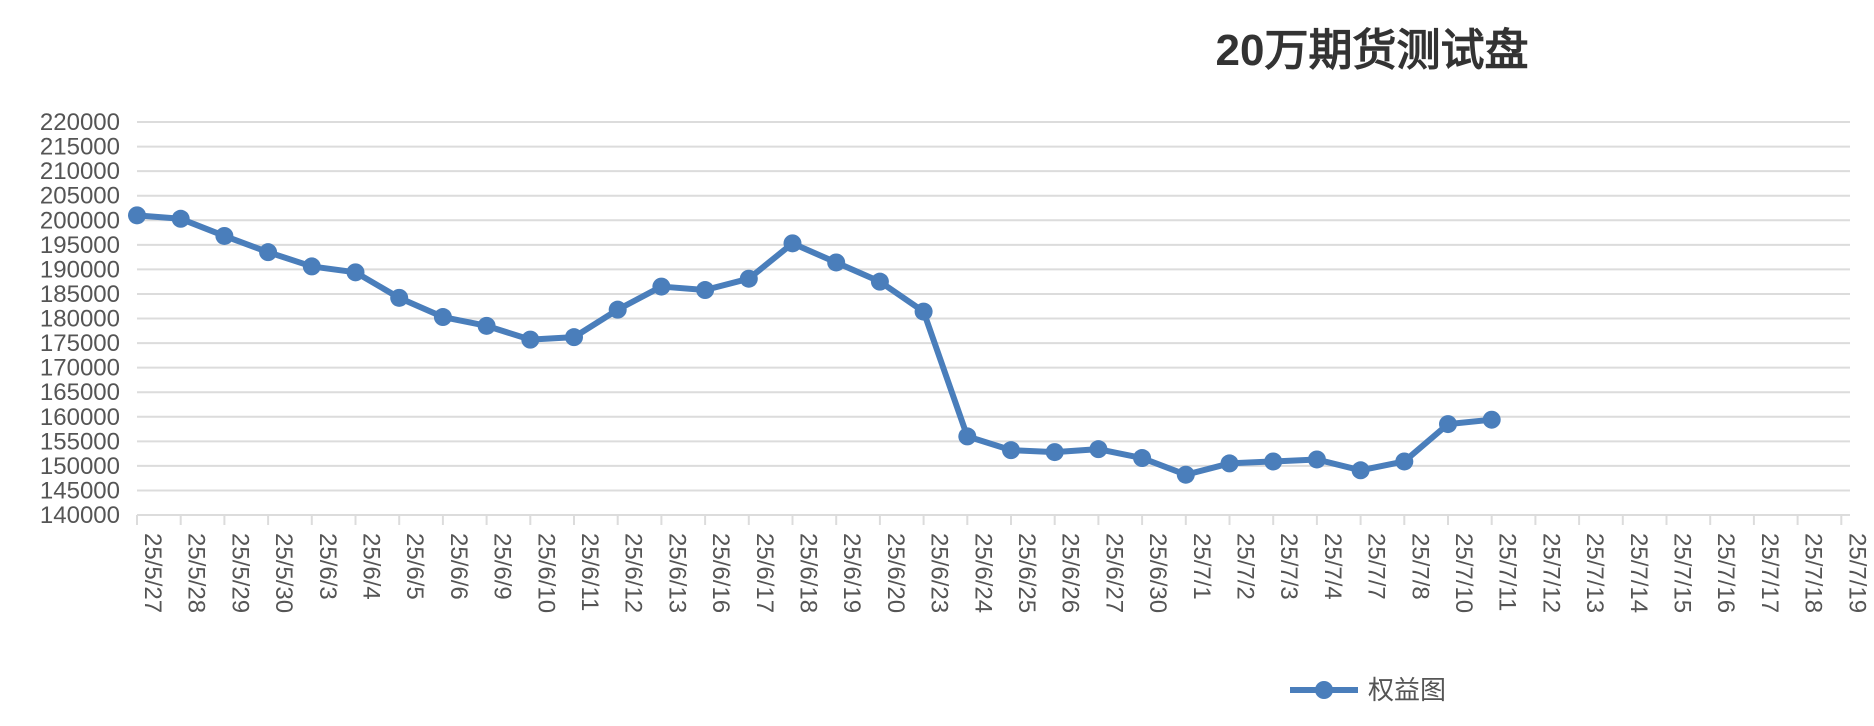 This screenshot has width=1874, height=726. Describe the element at coordinates (196, 573) in the screenshot. I see `x-tick-label: 25/5/28` at that location.